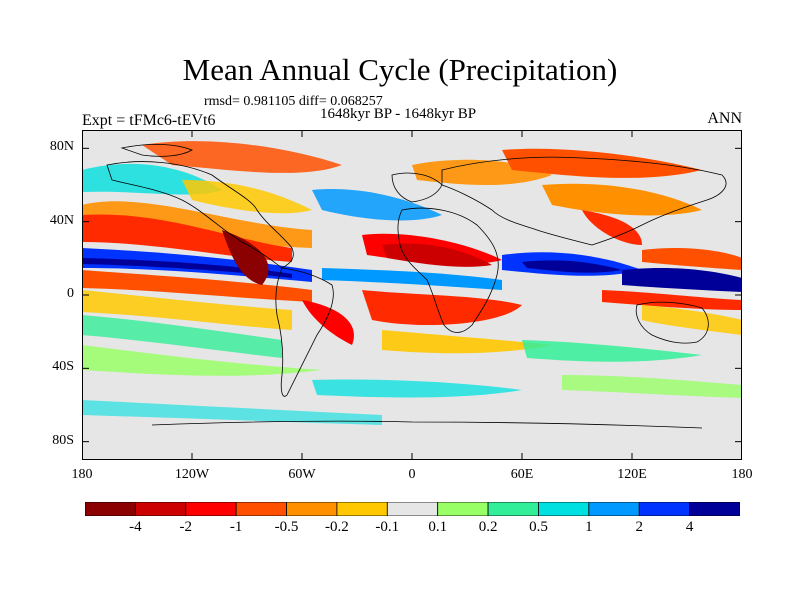  I want to click on colorbar-label: -4, so click(135, 527).